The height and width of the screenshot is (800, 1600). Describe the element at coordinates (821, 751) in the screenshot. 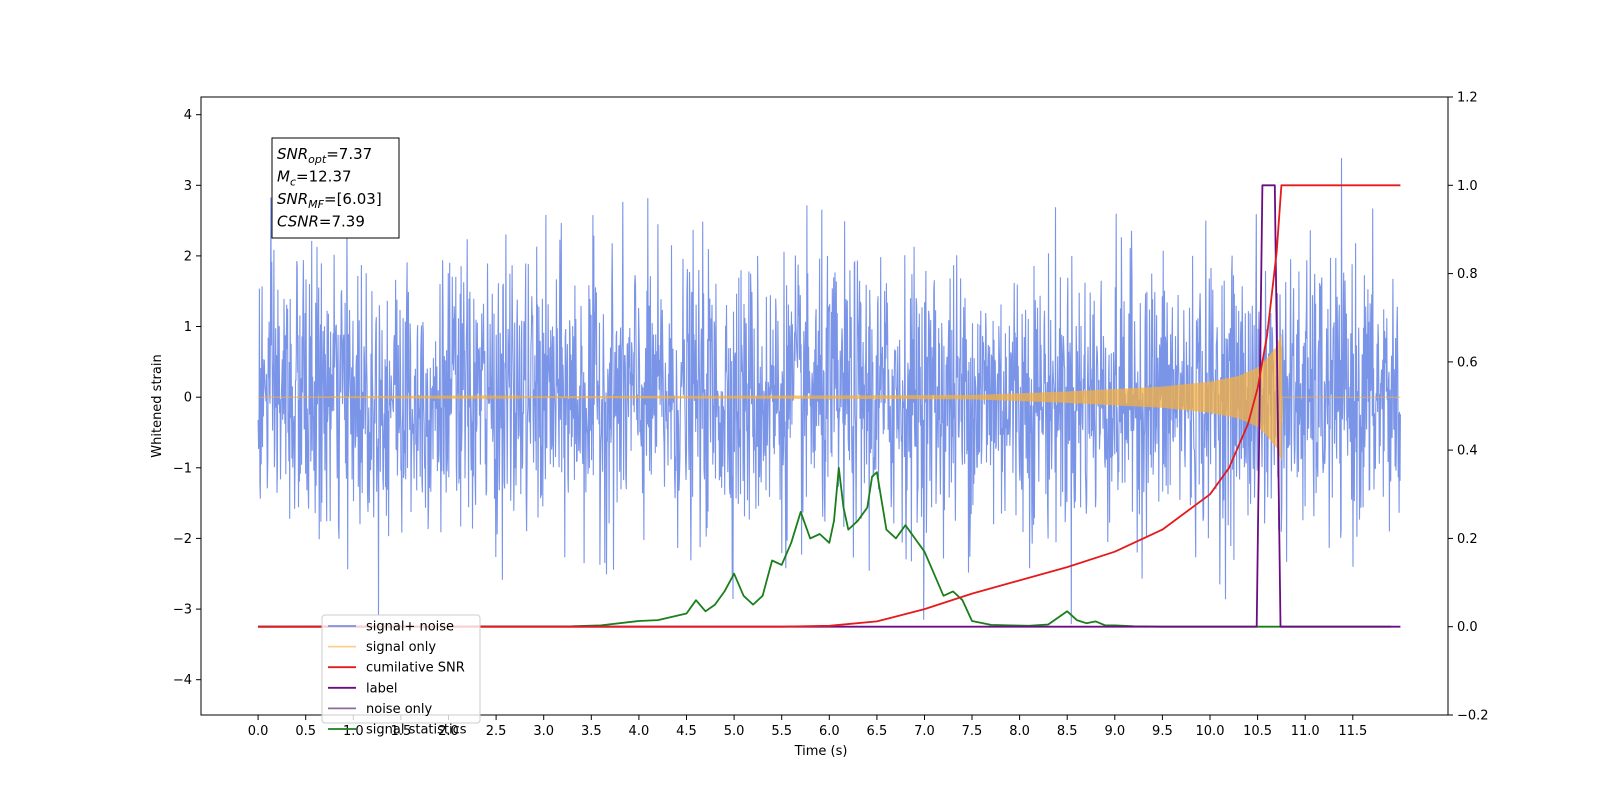

I see `x-axis-label: Time (s)` at that location.